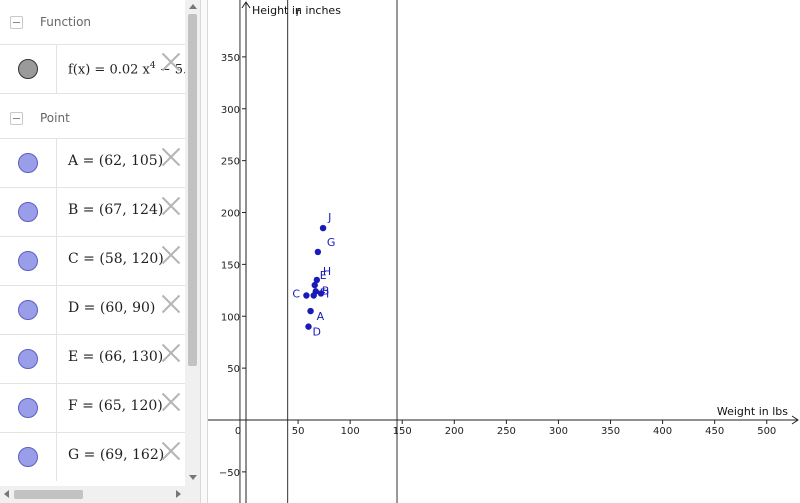 This screenshot has width=800, height=503. Describe the element at coordinates (402, 431) in the screenshot. I see `x-tick-label: 150` at that location.